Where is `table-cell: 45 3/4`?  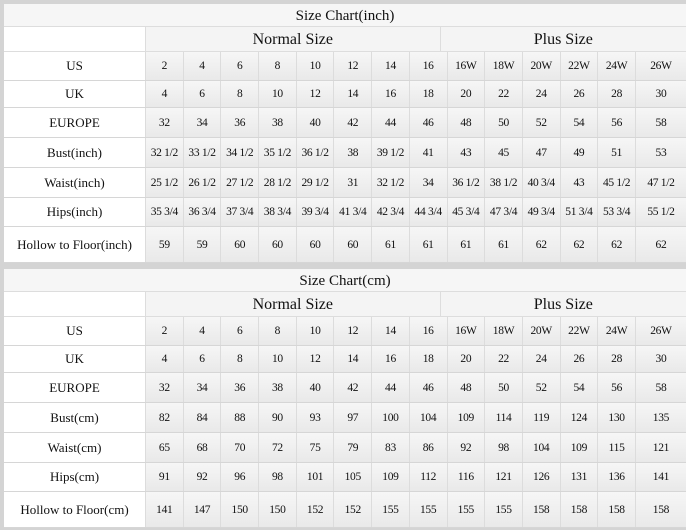 table-cell: 45 3/4 is located at coordinates (465, 212).